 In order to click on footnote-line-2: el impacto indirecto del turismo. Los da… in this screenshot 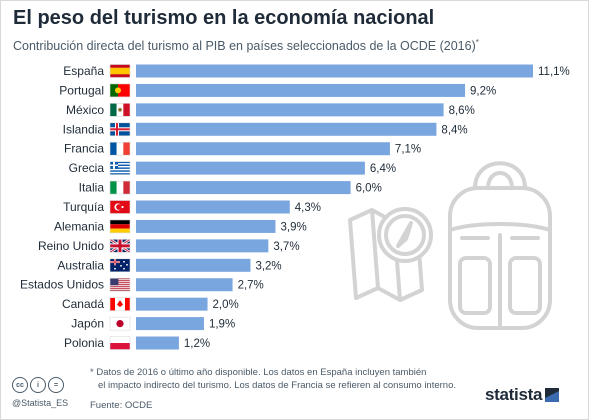, I will do `click(277, 385)`.